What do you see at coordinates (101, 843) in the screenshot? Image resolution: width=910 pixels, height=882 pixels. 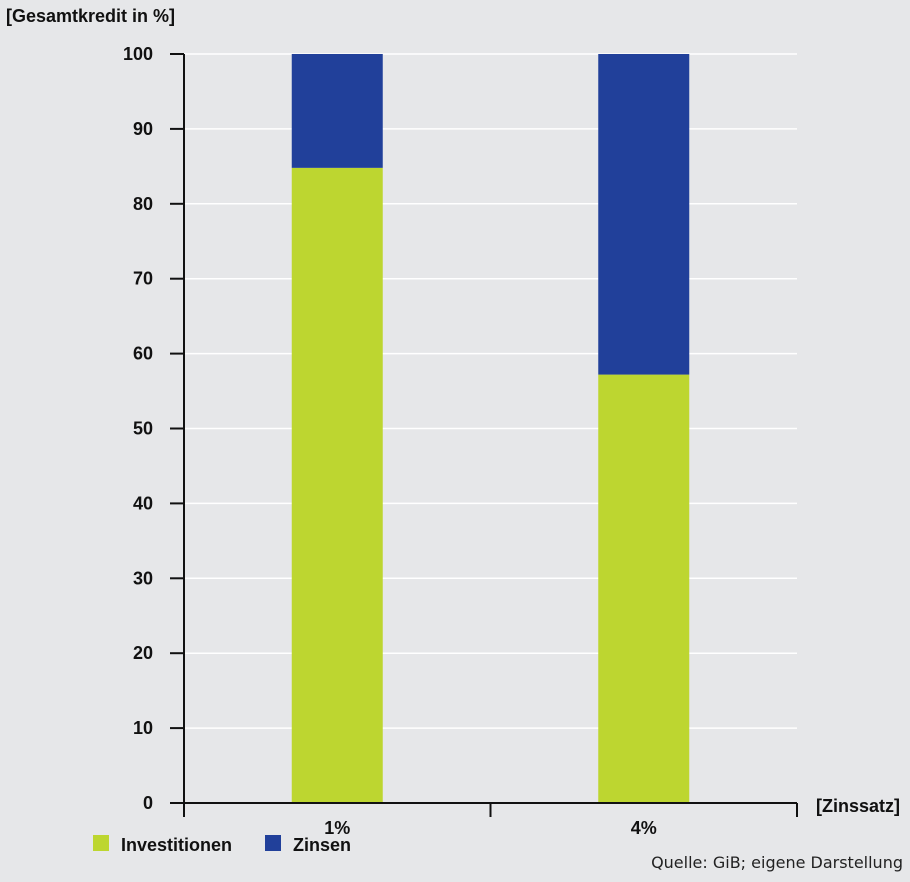 I see `legend-swatch-investitionen` at bounding box center [101, 843].